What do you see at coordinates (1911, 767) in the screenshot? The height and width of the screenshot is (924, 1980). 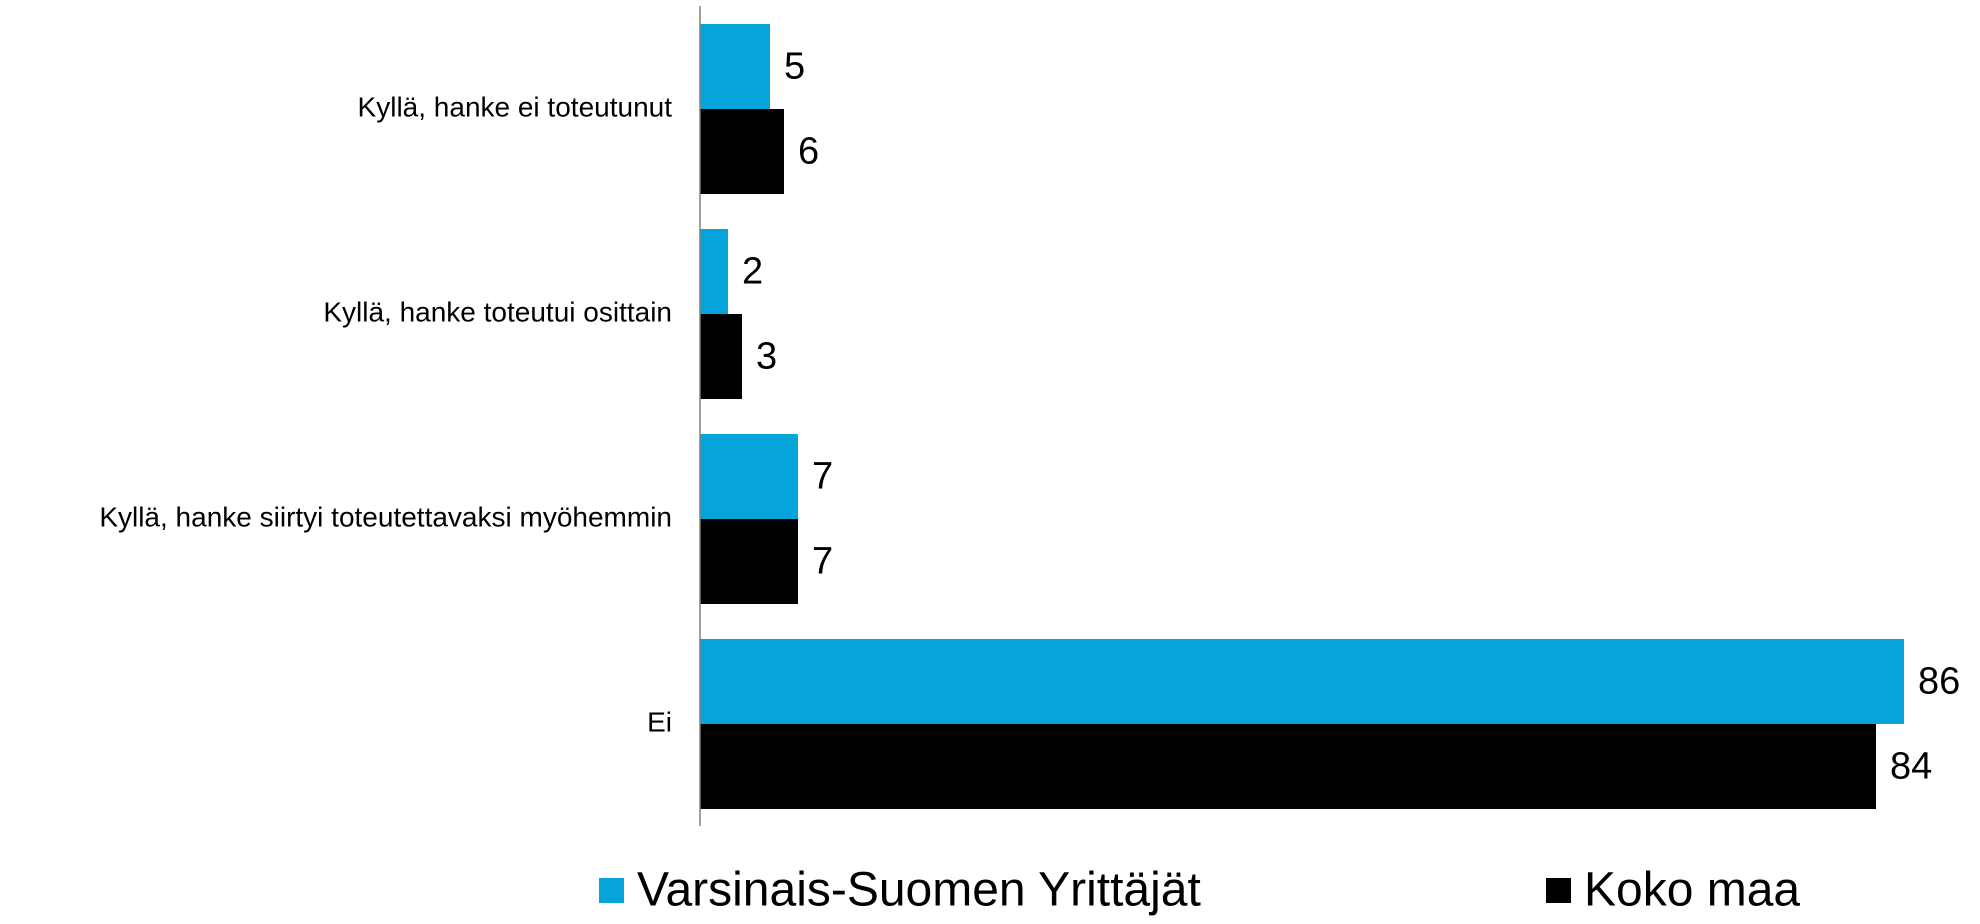 I see `data-label: 84` at bounding box center [1911, 767].